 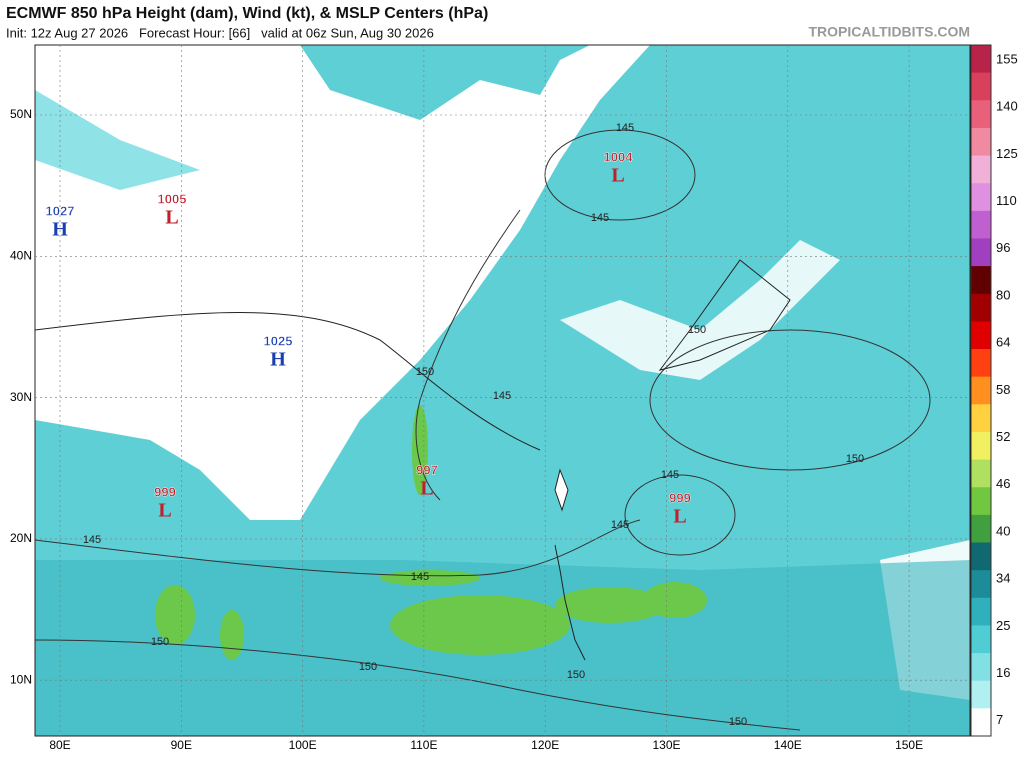 What do you see at coordinates (303, 745) in the screenshot?
I see `lon-label: 100E` at bounding box center [303, 745].